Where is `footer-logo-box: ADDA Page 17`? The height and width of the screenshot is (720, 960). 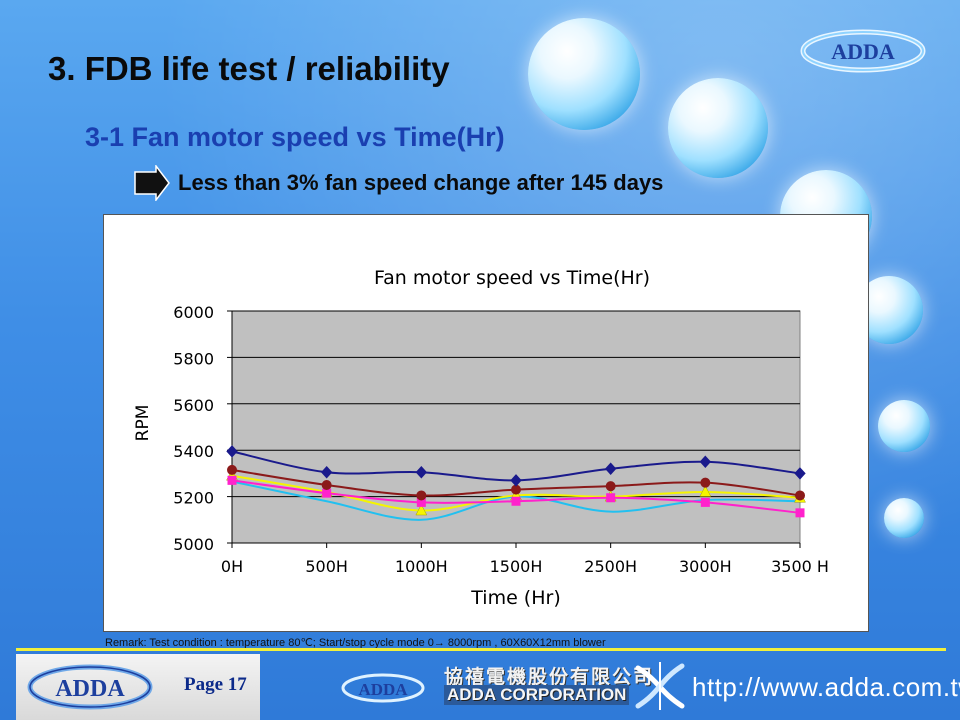
footer-logo-box: ADDA Page 17 is located at coordinates (138, 687).